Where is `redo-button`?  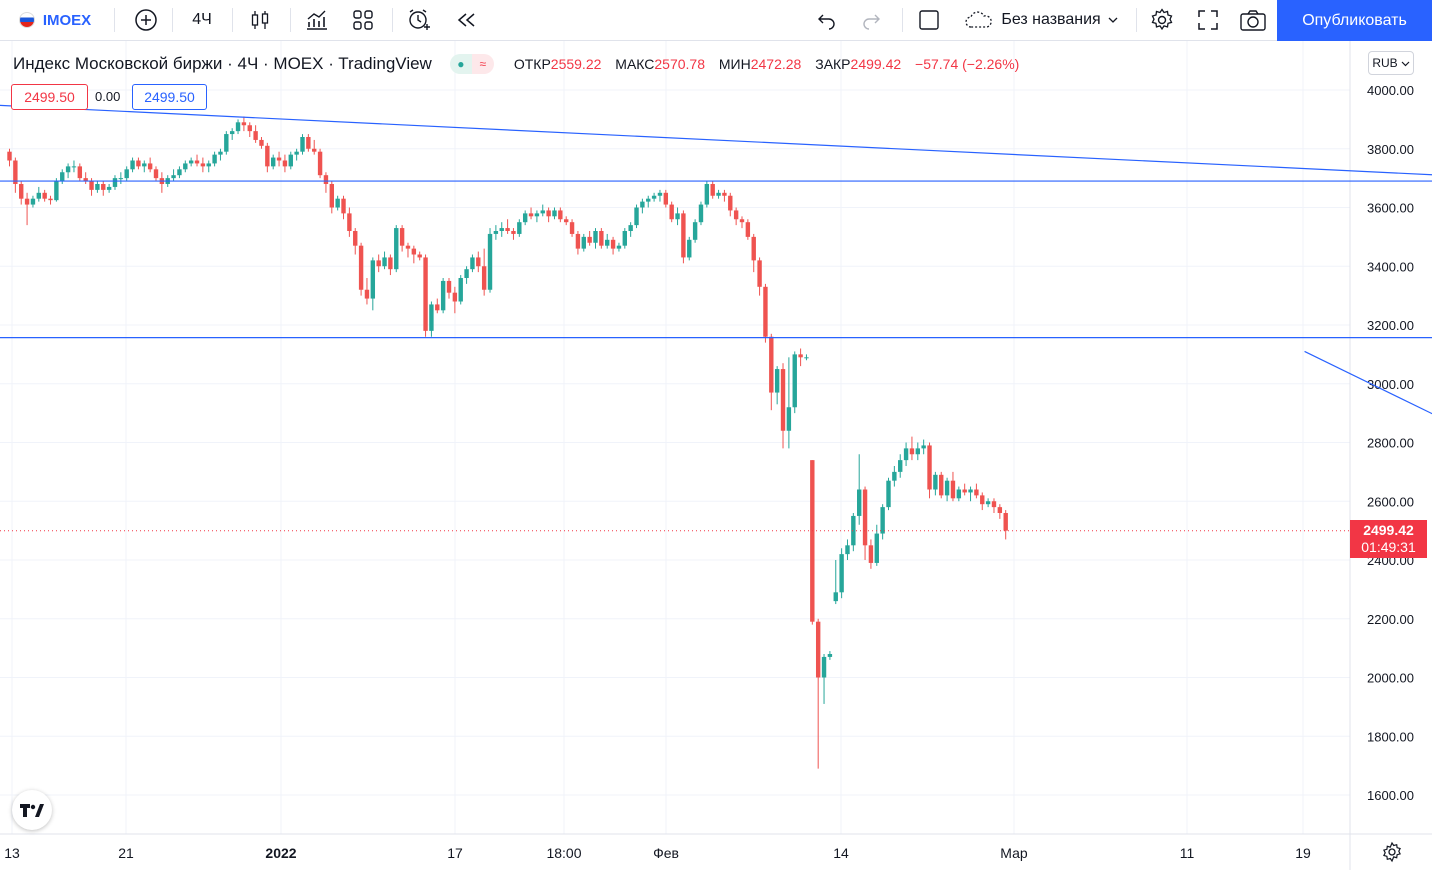 redo-button is located at coordinates (872, 20).